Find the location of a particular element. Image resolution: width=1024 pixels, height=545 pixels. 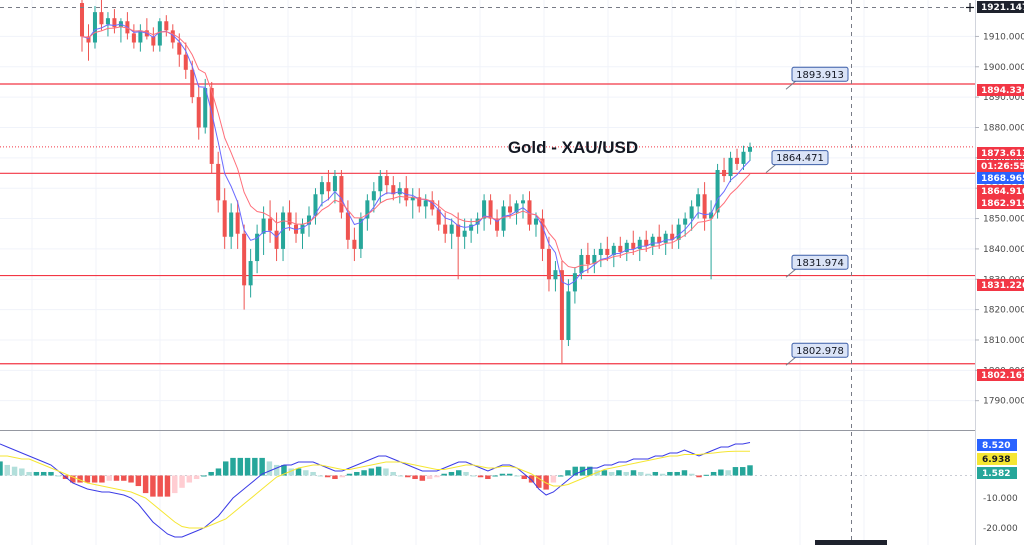

price-callout-label: 1831.974 is located at coordinates (820, 263).